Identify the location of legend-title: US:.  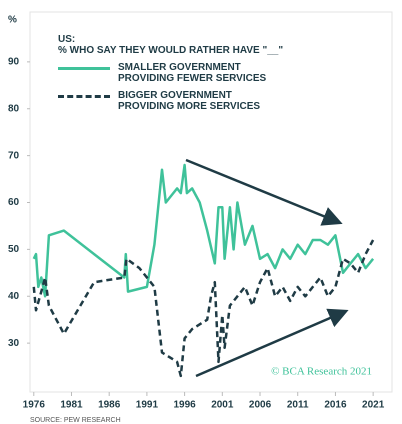
(67, 39).